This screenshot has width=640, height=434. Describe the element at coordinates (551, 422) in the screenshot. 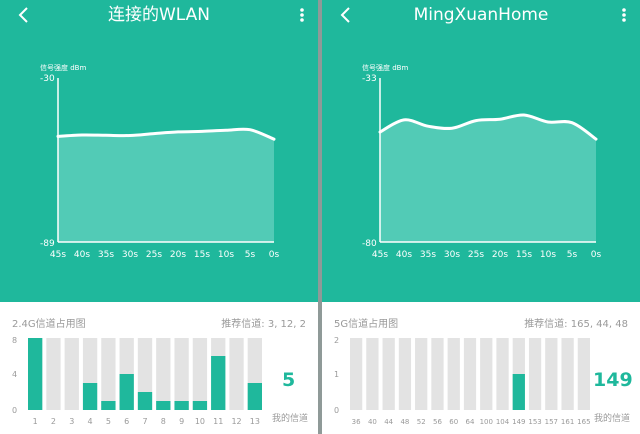

I see `channel-label: 157` at that location.